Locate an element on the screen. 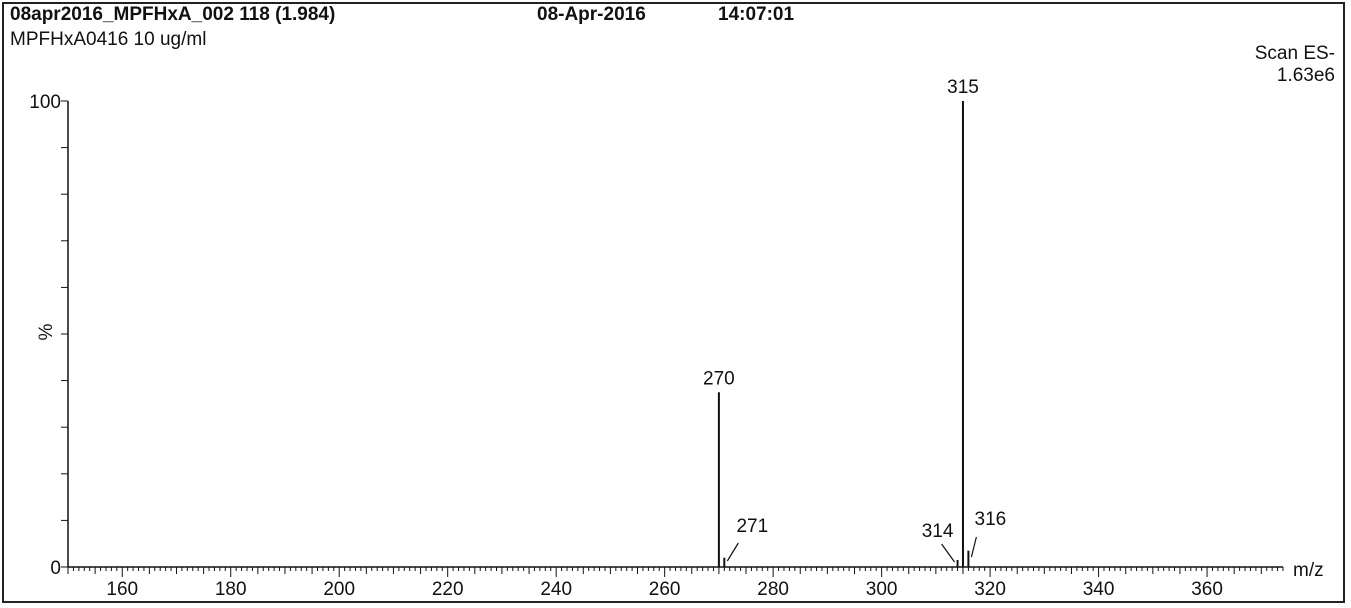 The image size is (1351, 608). x-tick-label: 180 is located at coordinates (231, 589).